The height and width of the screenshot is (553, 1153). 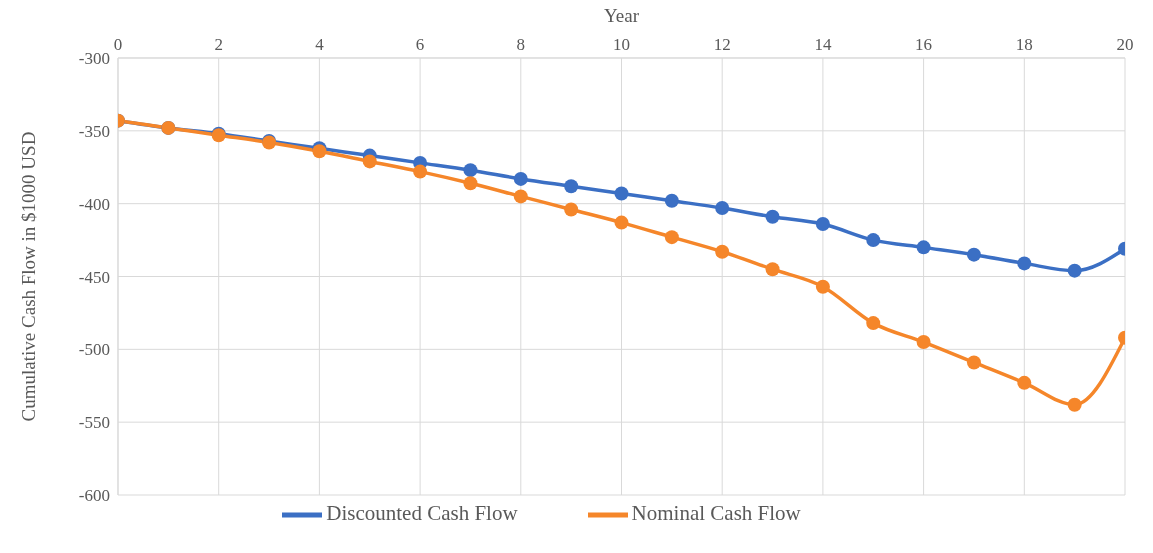 What do you see at coordinates (28, 276) in the screenshot?
I see `y-axis-title: Cumulative Cash Flow in $1000 USD` at bounding box center [28, 276].